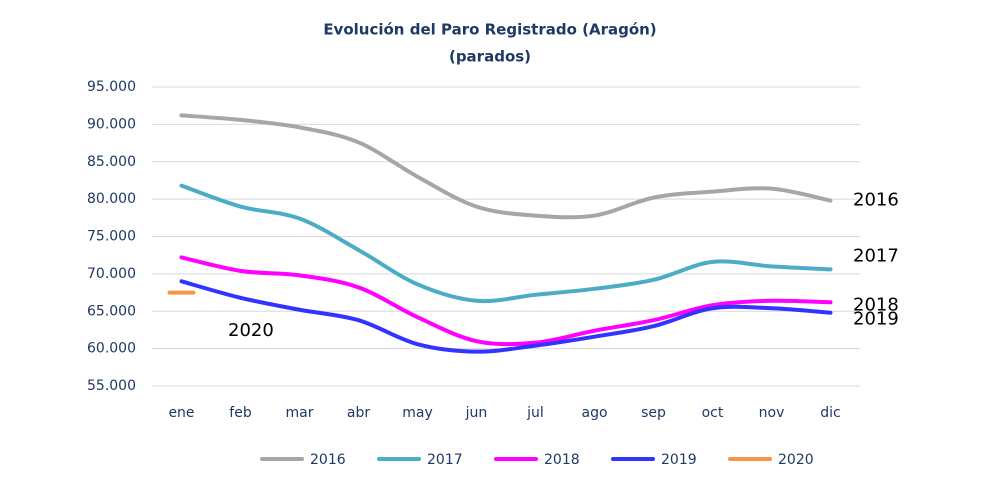 Image resolution: width=990 pixels, height=495 pixels. What do you see at coordinates (111, 199) in the screenshot?
I see `y-tick-label: 80.000` at bounding box center [111, 199].